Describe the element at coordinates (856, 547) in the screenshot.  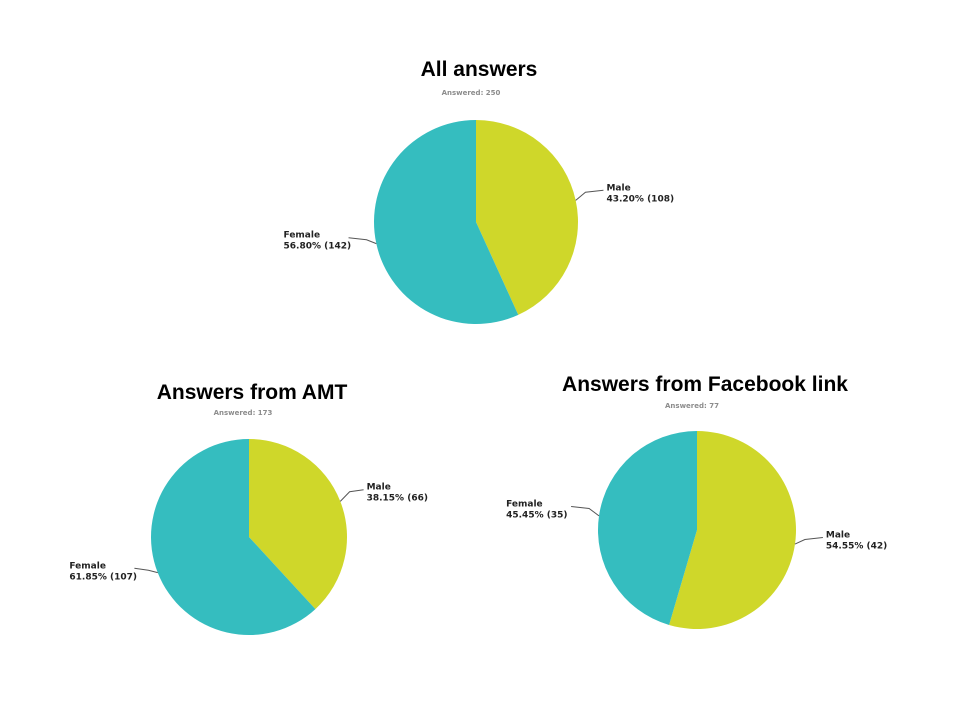
I see `slice-value-label: 54.55% (42)` at that location.